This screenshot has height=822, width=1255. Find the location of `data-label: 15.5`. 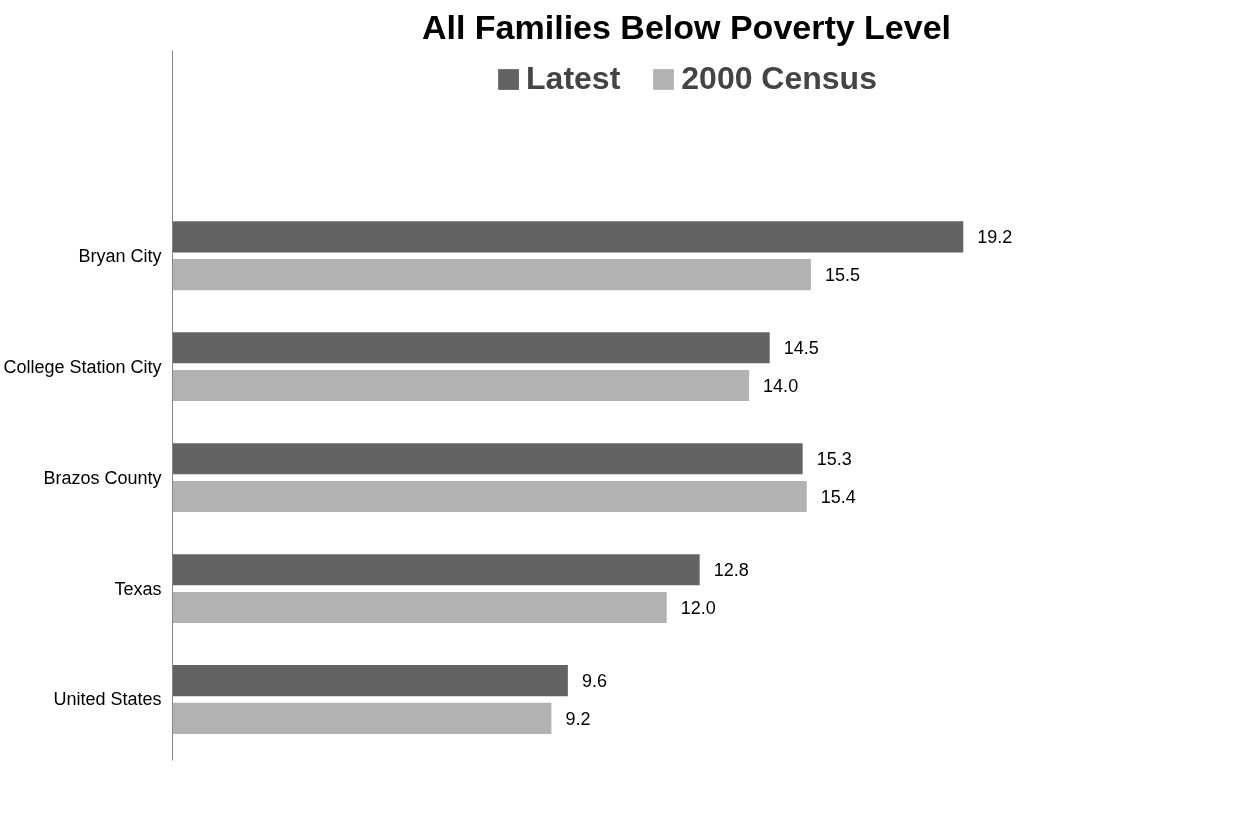

data-label: 15.5 is located at coordinates (842, 275).